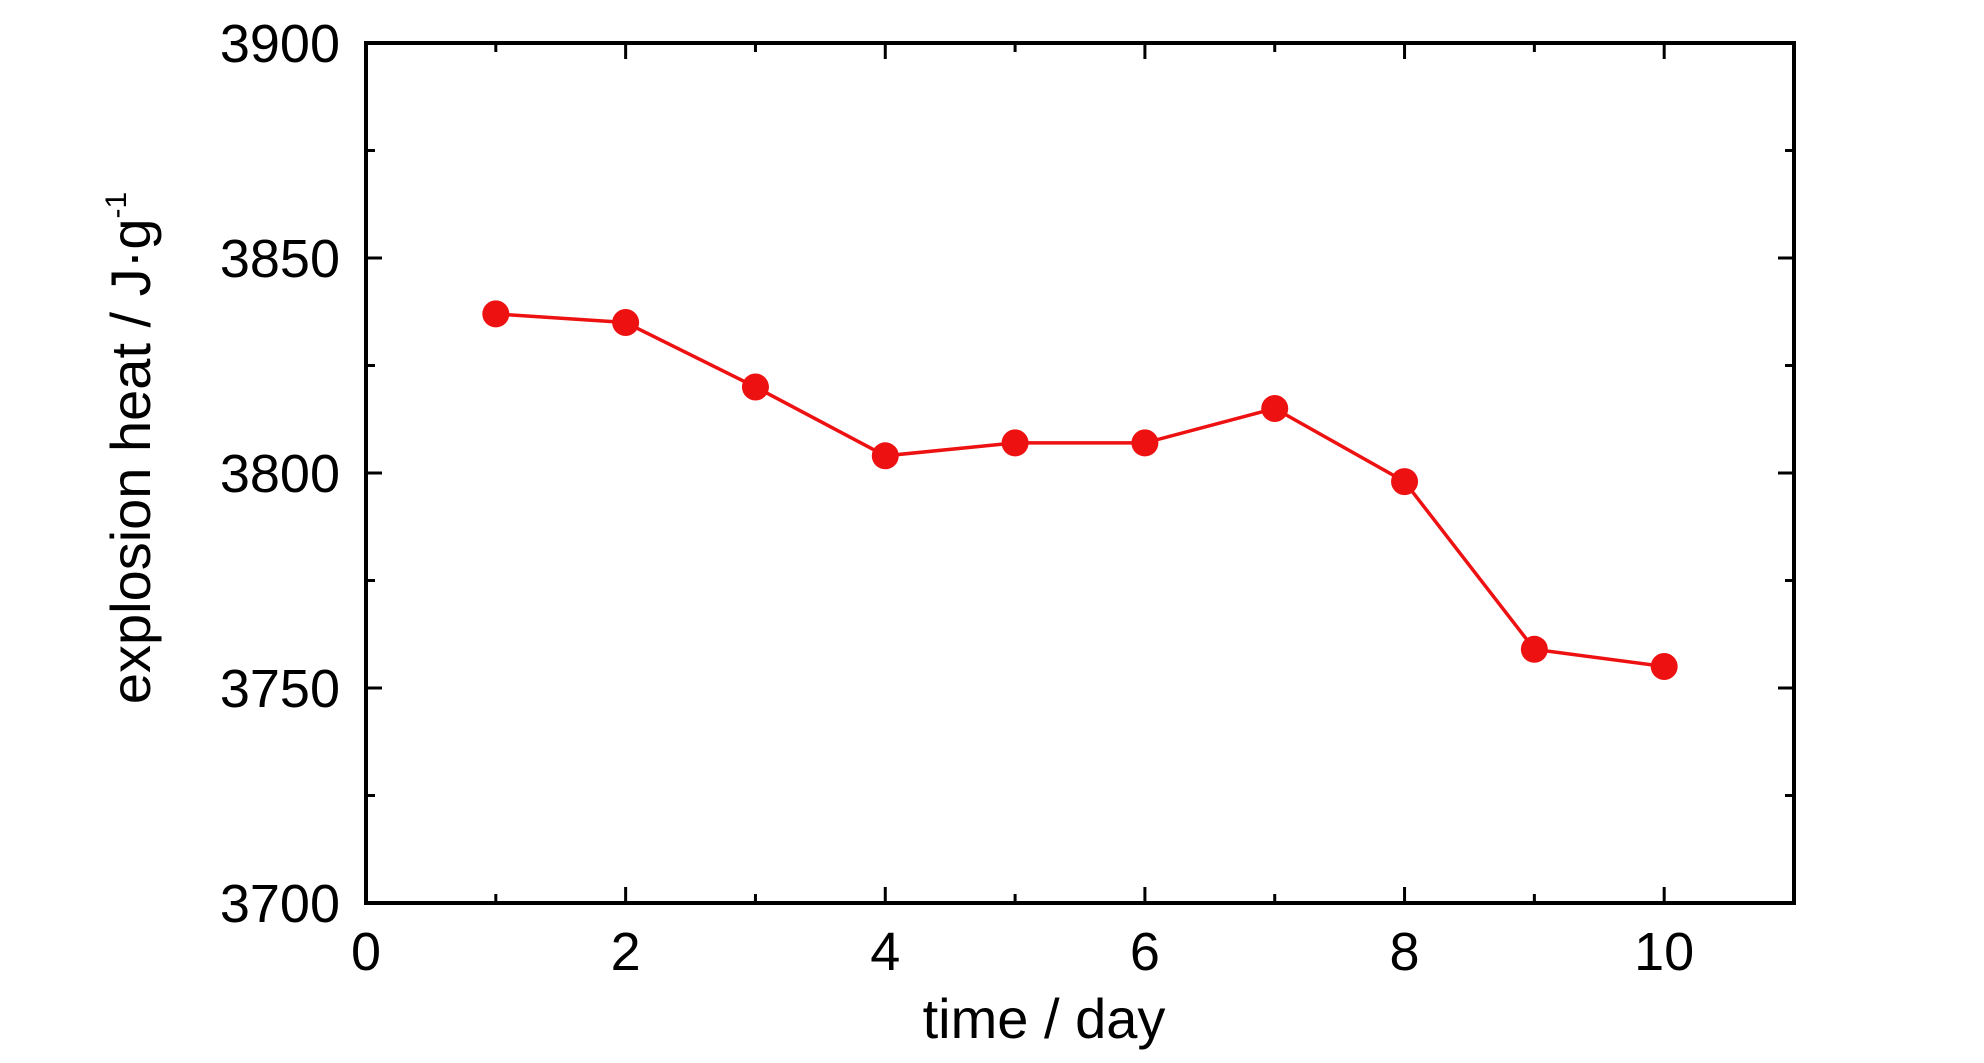 The image size is (1984, 1063). I want to click on y-tick-label: 3850, so click(280, 259).